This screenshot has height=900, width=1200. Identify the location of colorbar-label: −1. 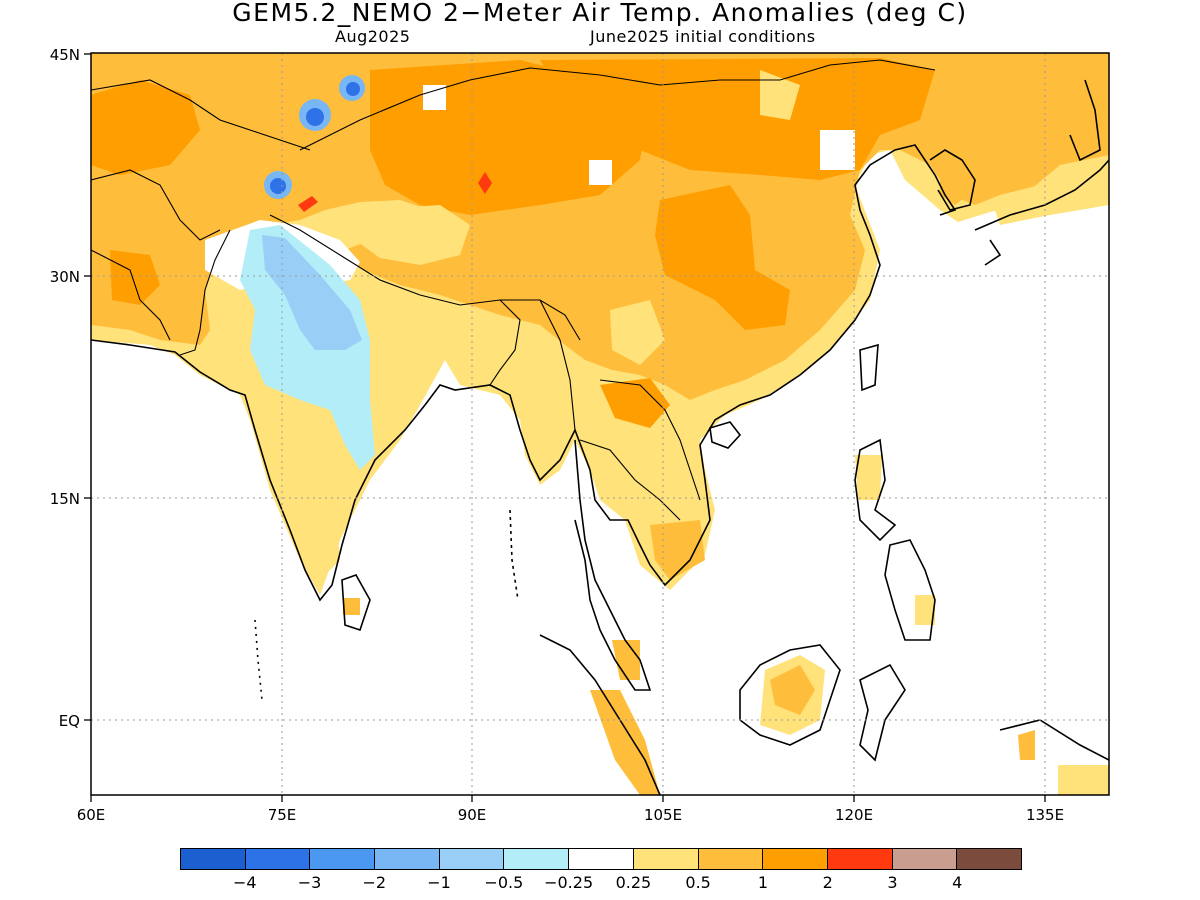
(439, 882).